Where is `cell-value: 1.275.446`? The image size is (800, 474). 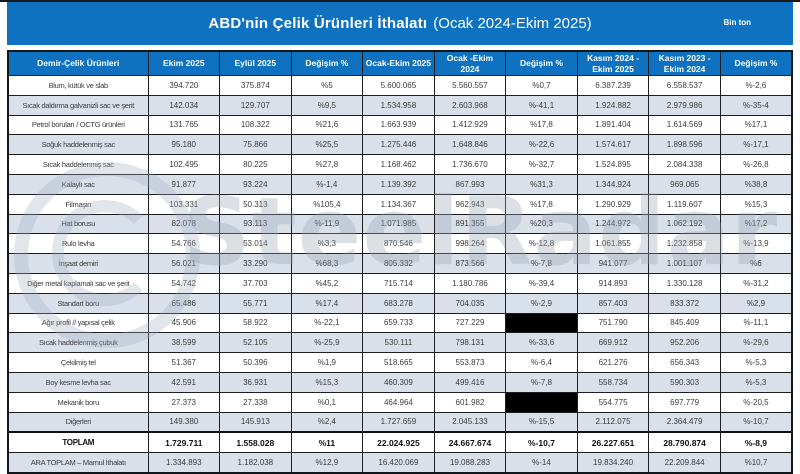 cell-value: 1.275.446 is located at coordinates (398, 145).